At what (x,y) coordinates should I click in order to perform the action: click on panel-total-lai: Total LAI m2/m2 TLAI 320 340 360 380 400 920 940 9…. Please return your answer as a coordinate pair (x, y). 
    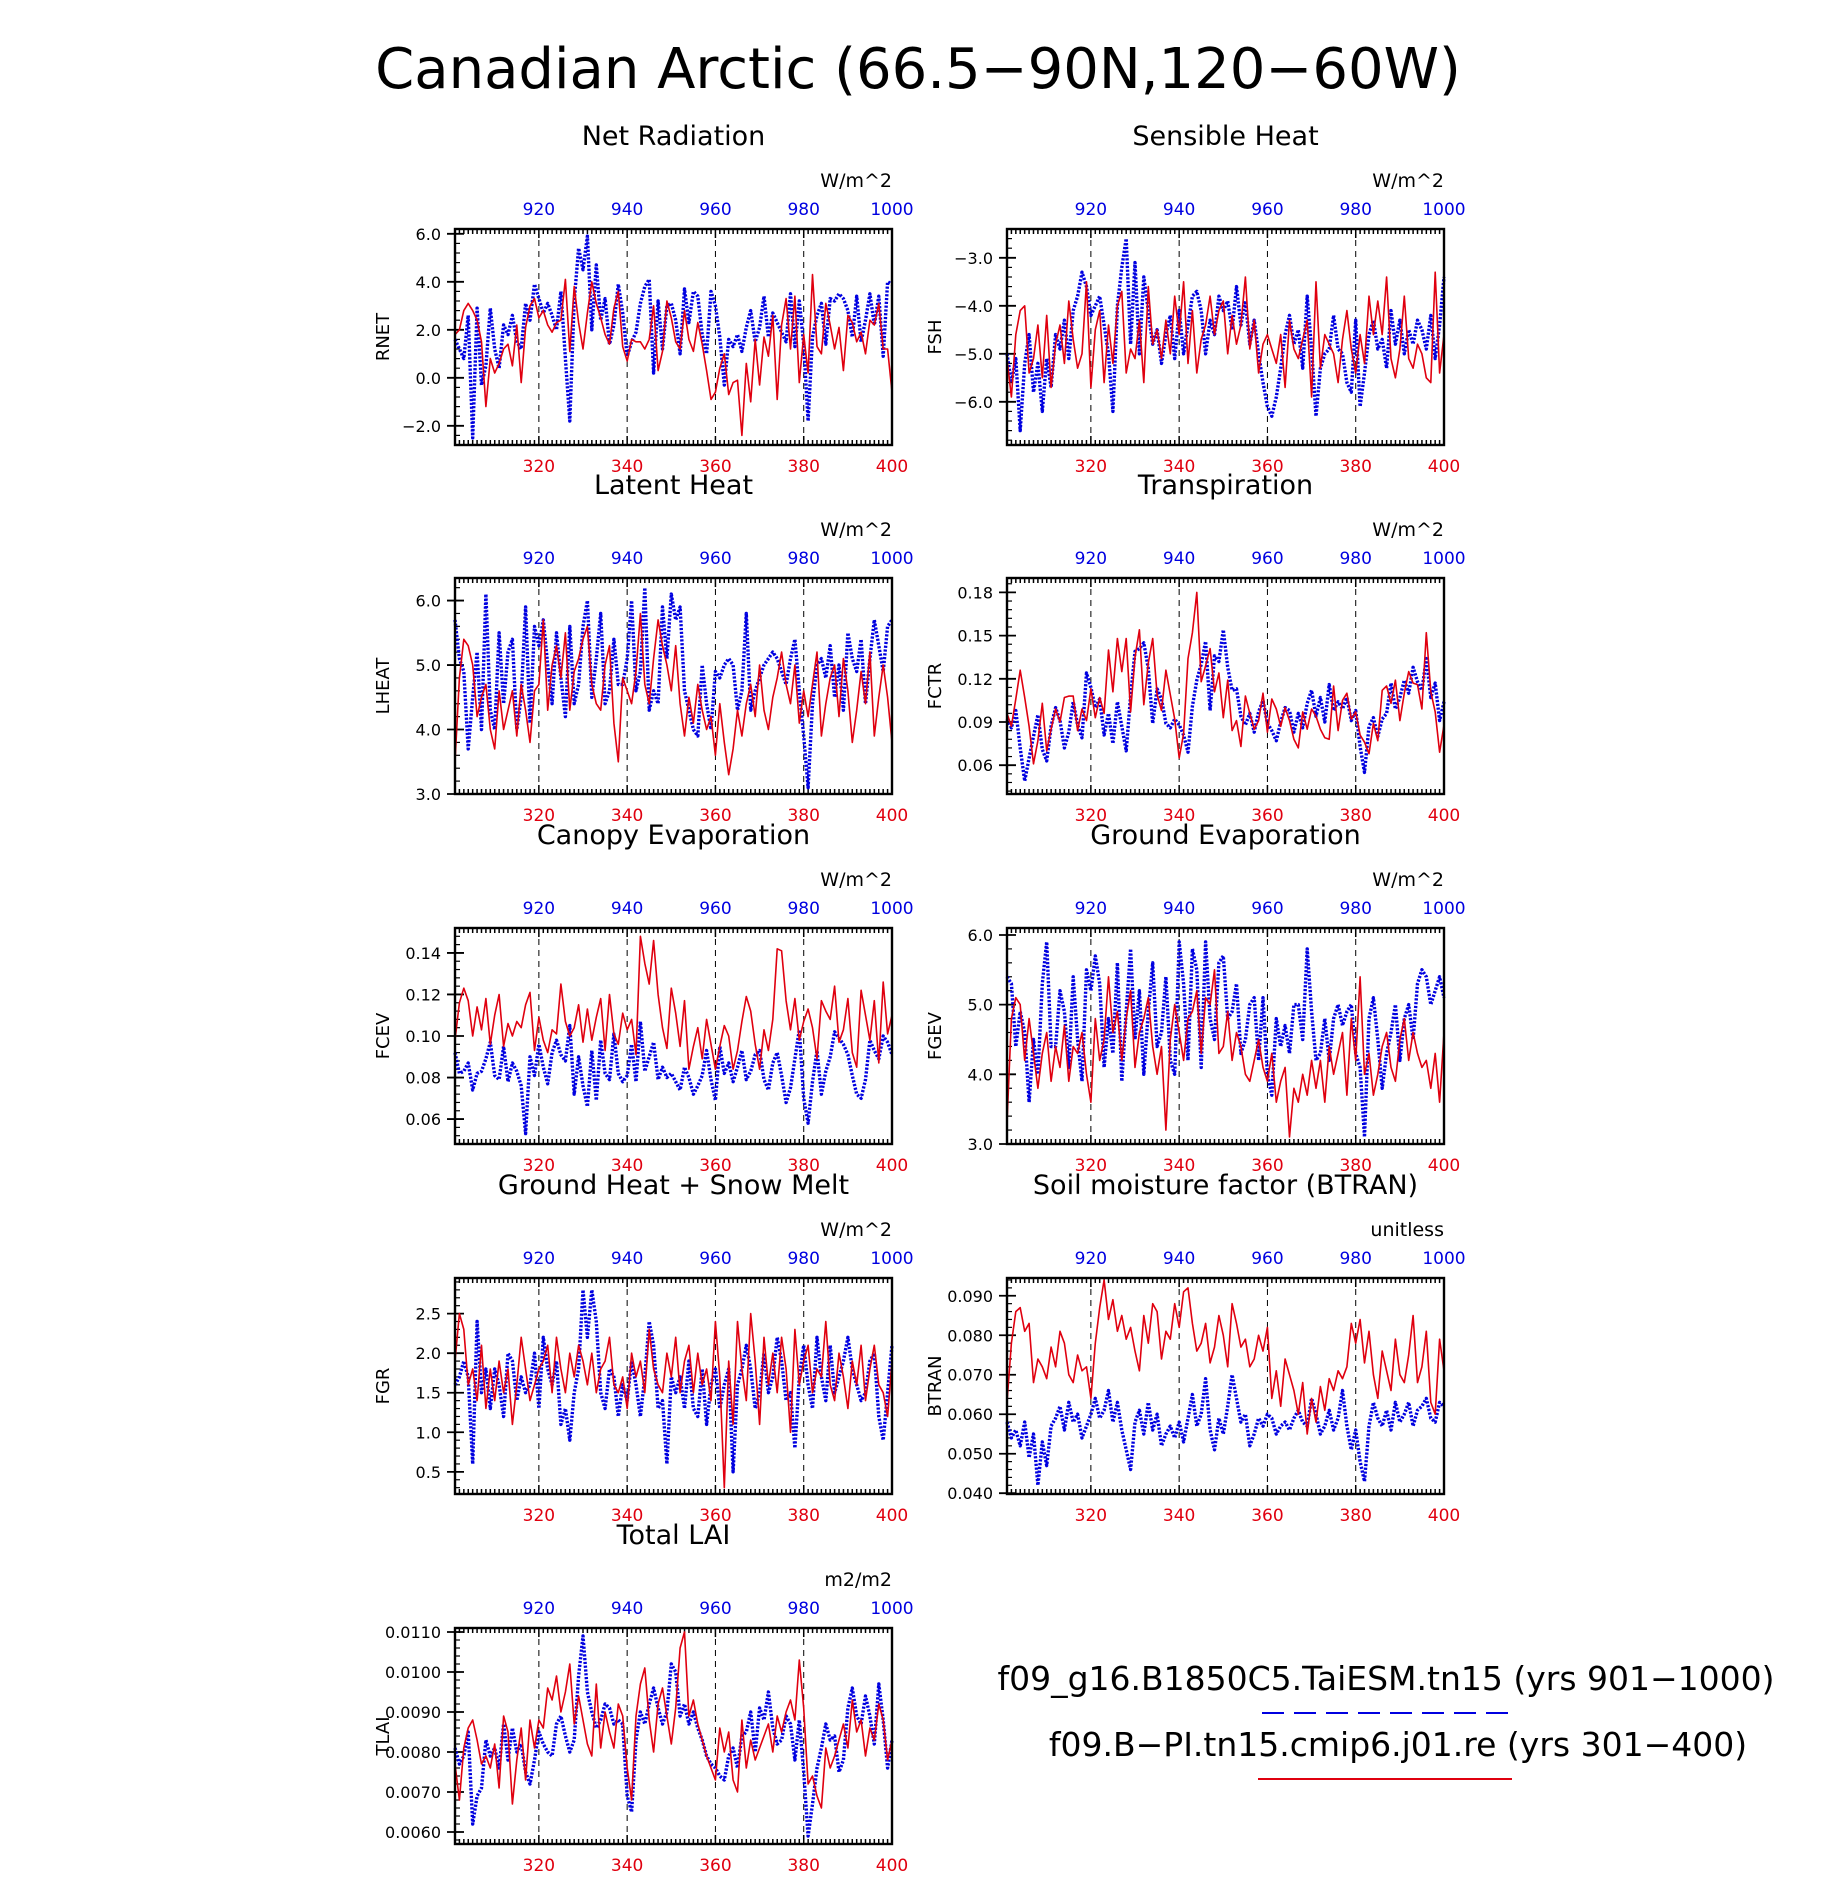
    Looking at the image, I should click on (643, 1698).